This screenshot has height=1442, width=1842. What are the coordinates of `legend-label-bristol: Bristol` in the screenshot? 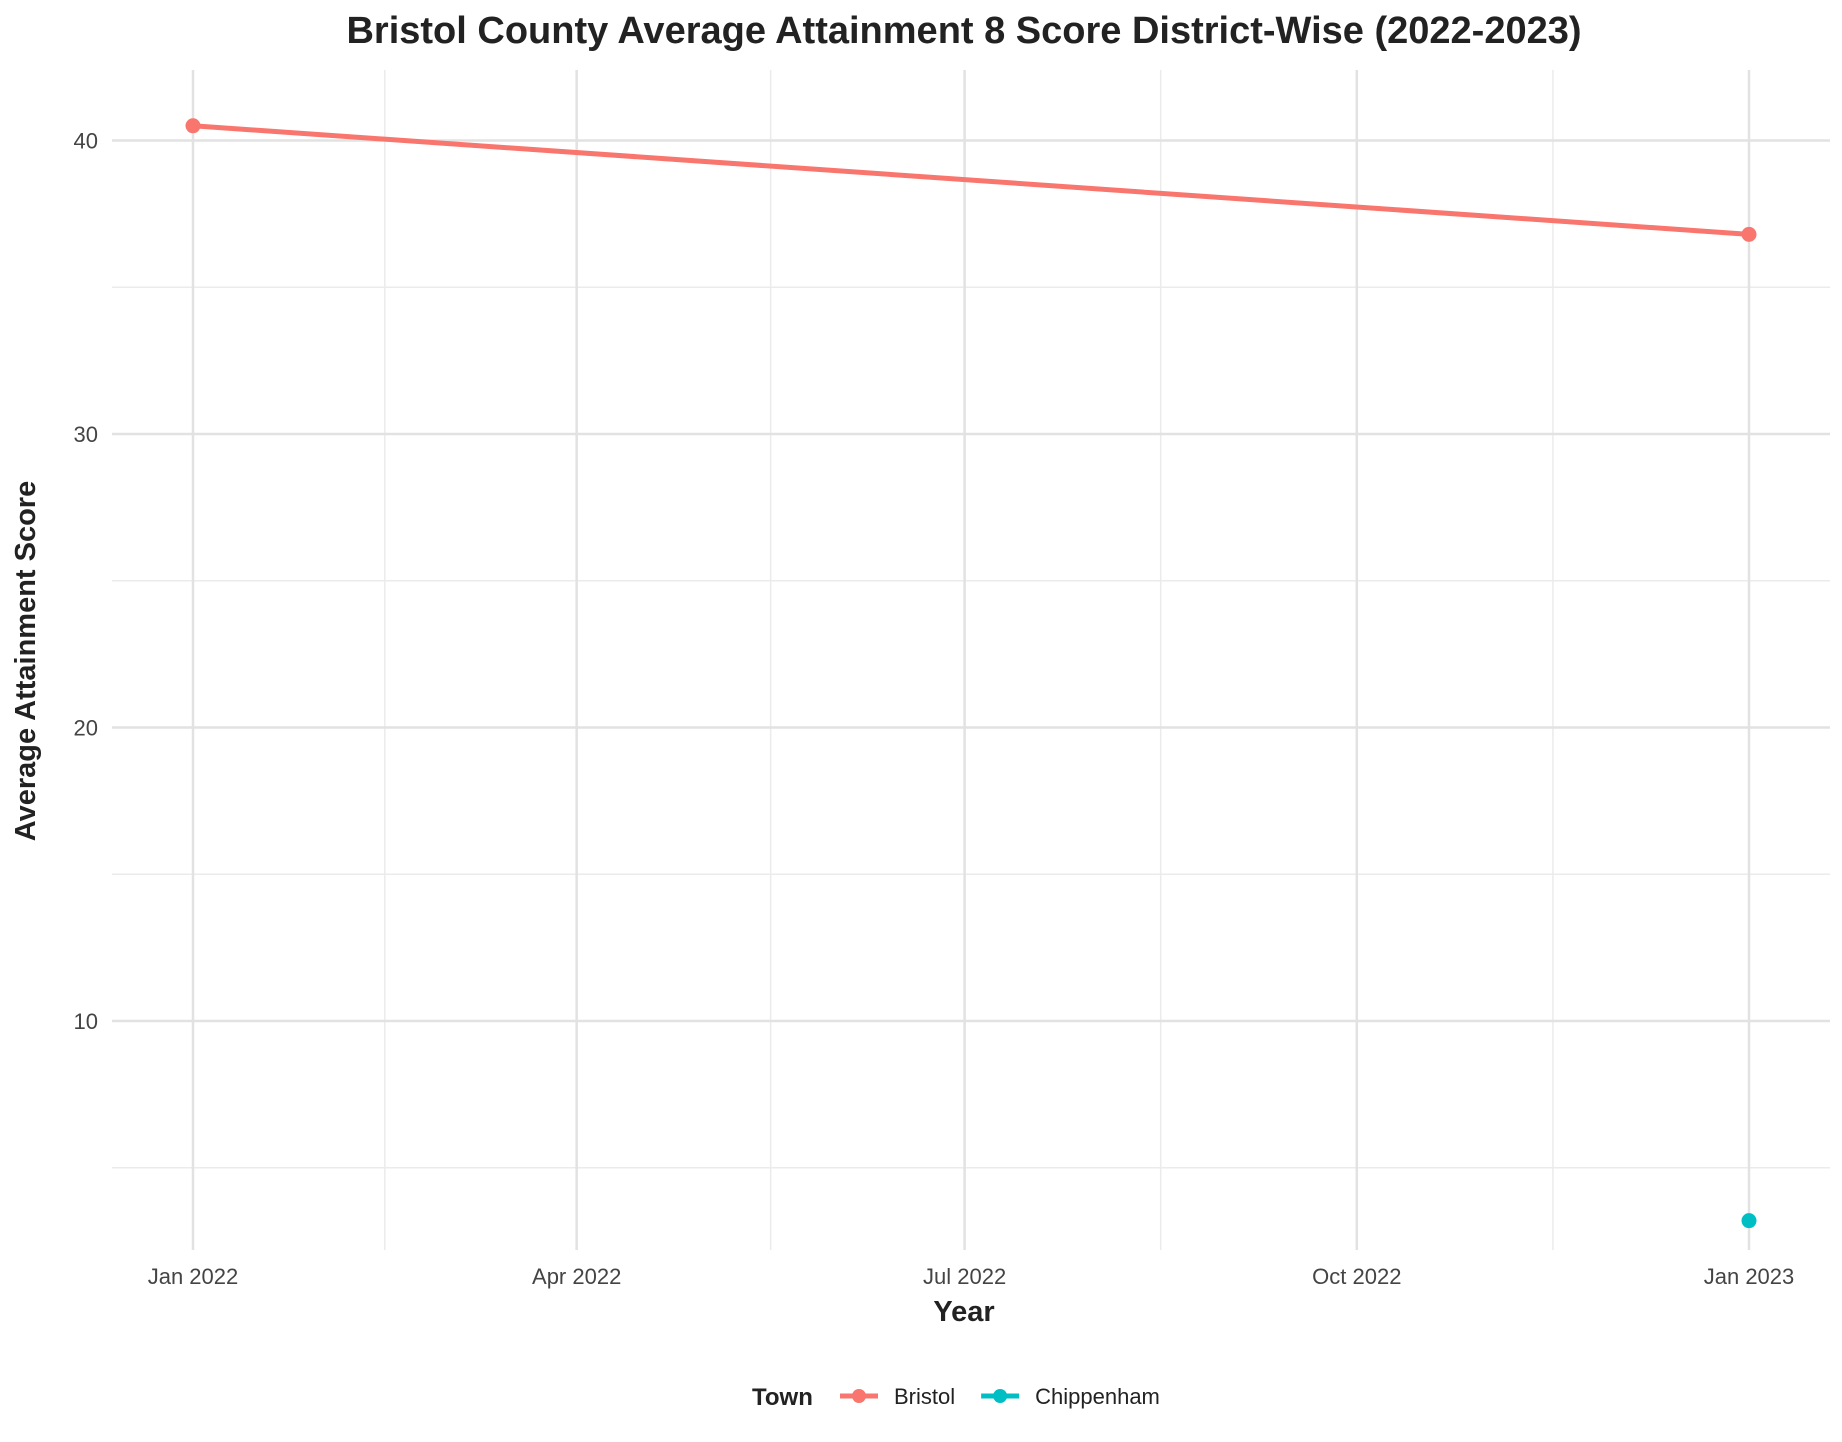 It's located at (924, 1396).